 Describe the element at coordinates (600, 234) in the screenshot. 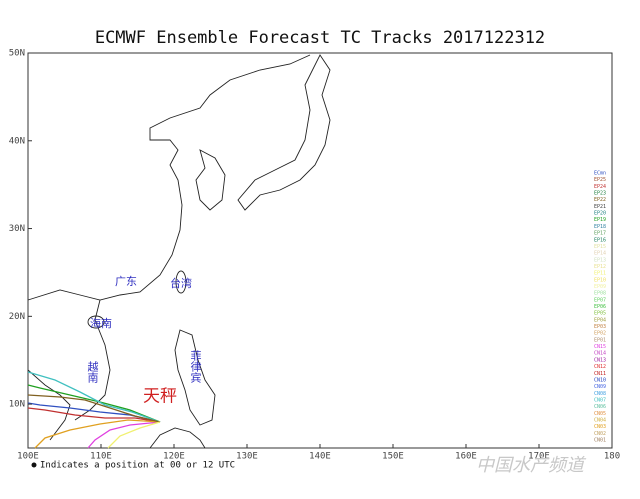

I see `legend-entry: EP17` at that location.